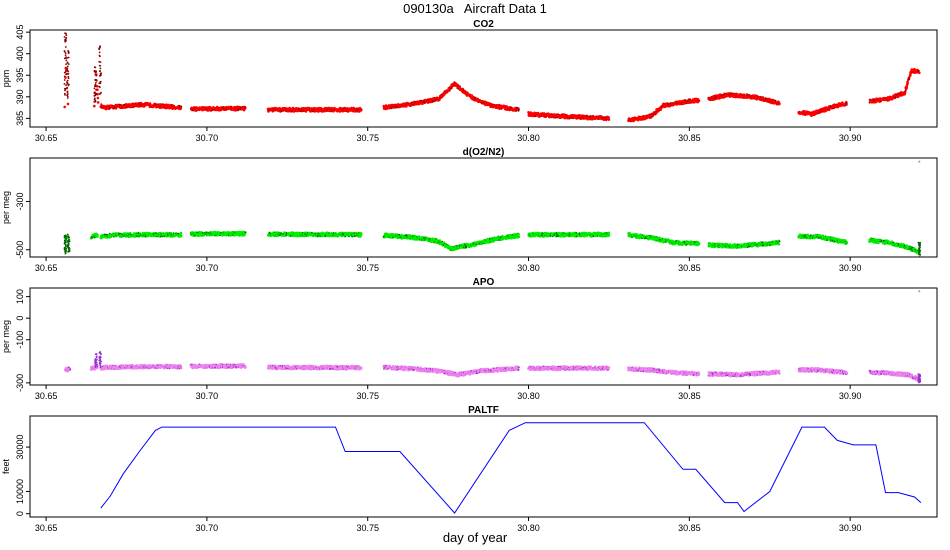 This screenshot has height=550, width=950. What do you see at coordinates (20, 53) in the screenshot?
I see `y-tick-label: 400` at bounding box center [20, 53].